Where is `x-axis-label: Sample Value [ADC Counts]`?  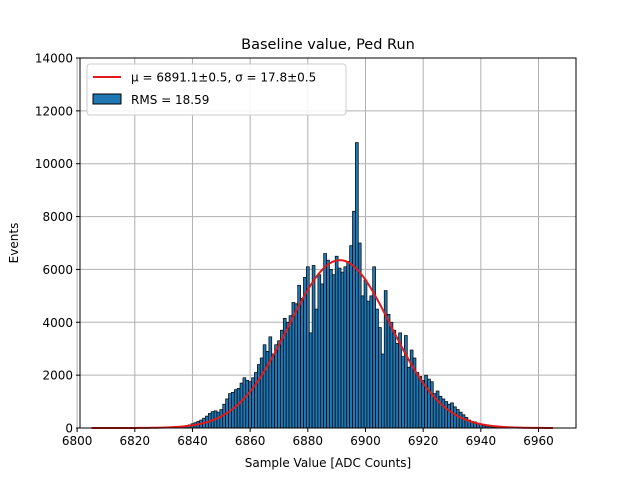 x-axis-label: Sample Value [ADC Counts] is located at coordinates (328, 463).